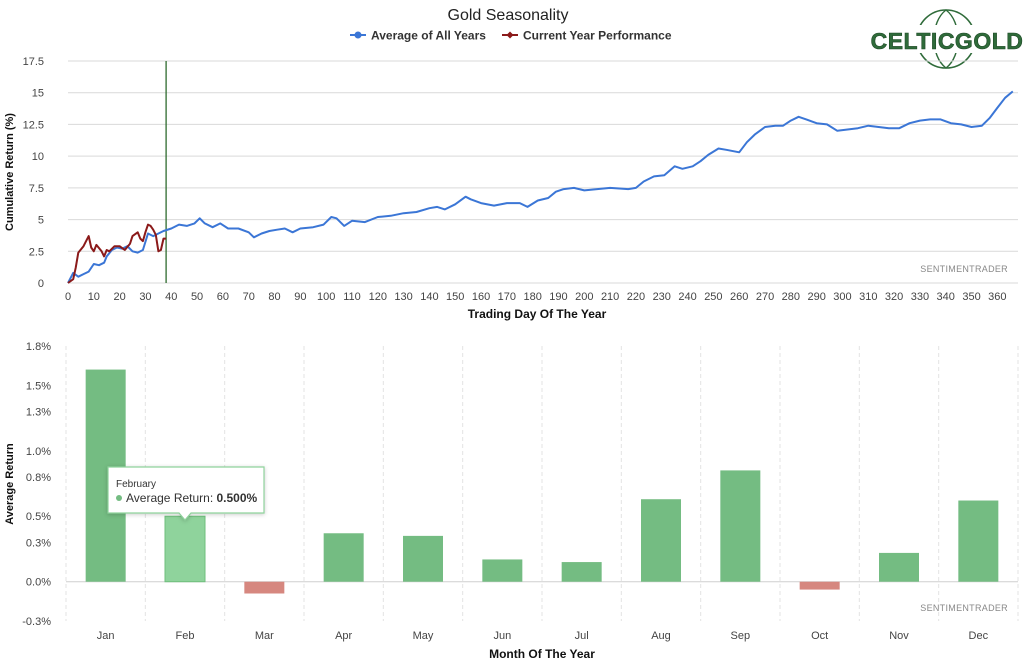  What do you see at coordinates (978, 541) in the screenshot?
I see `bar-dec` at bounding box center [978, 541].